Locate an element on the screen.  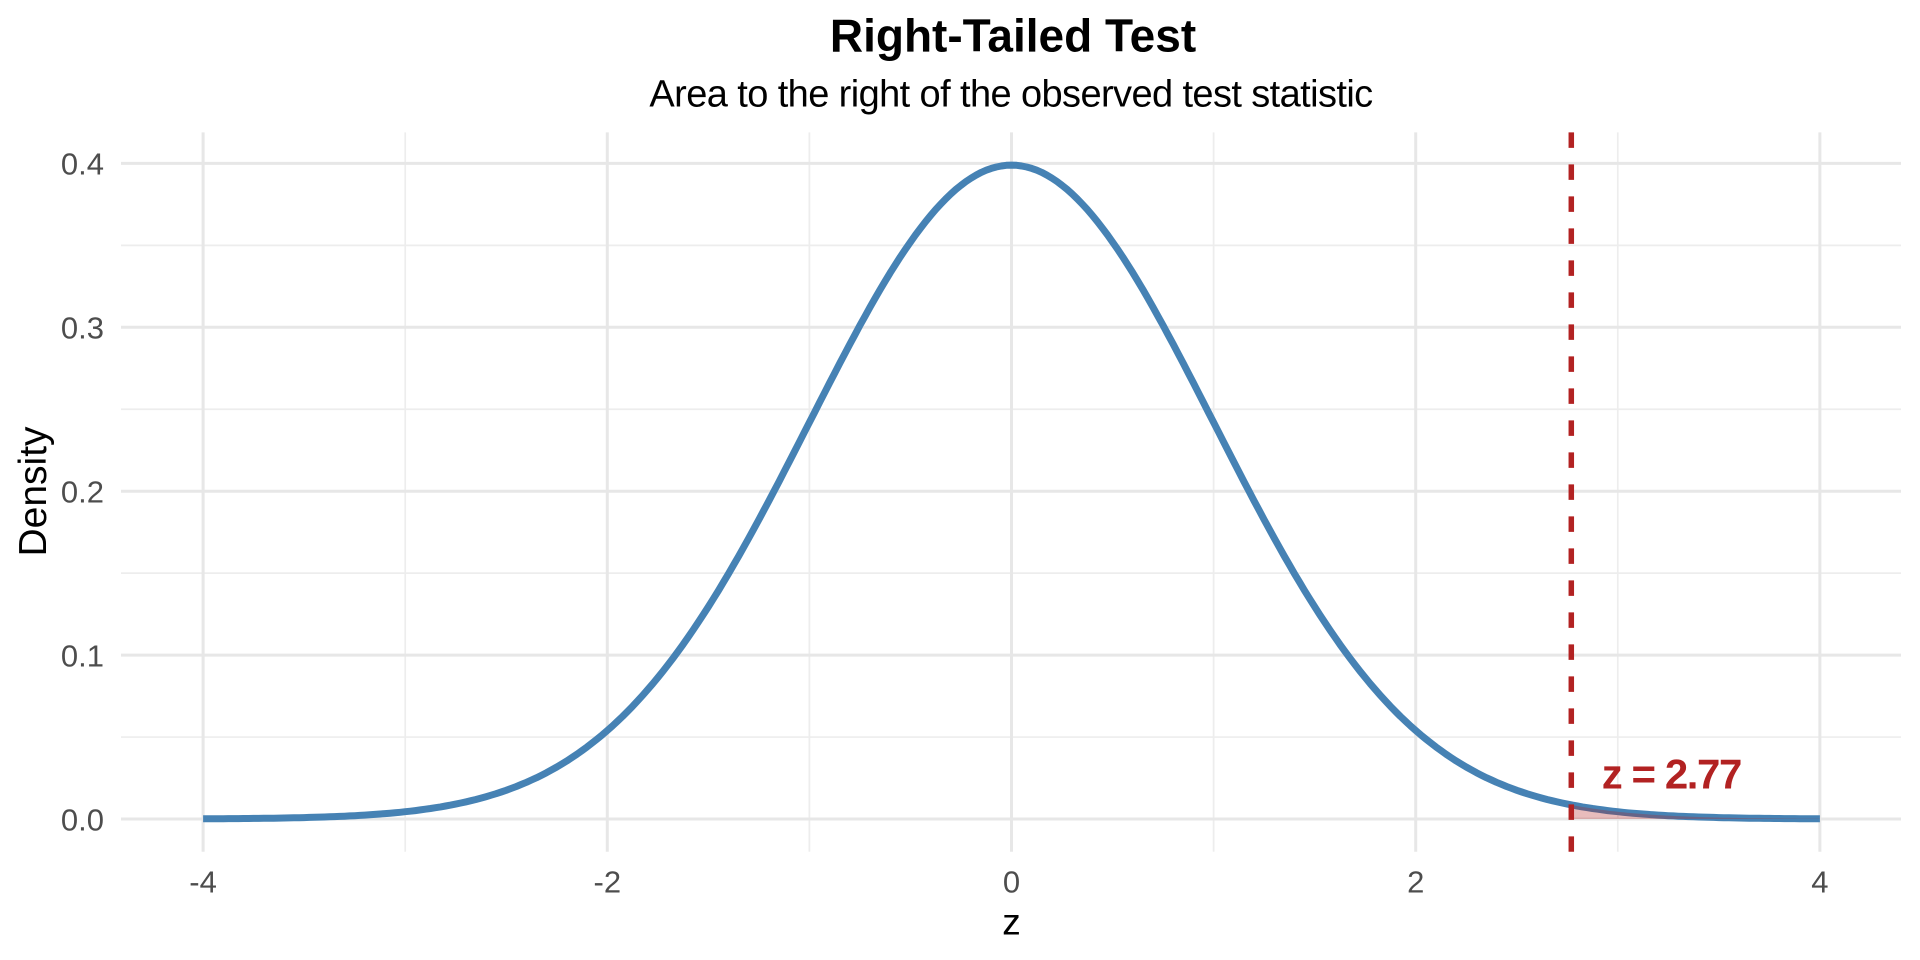
svg-text: 2 is located at coordinates (1415, 881).